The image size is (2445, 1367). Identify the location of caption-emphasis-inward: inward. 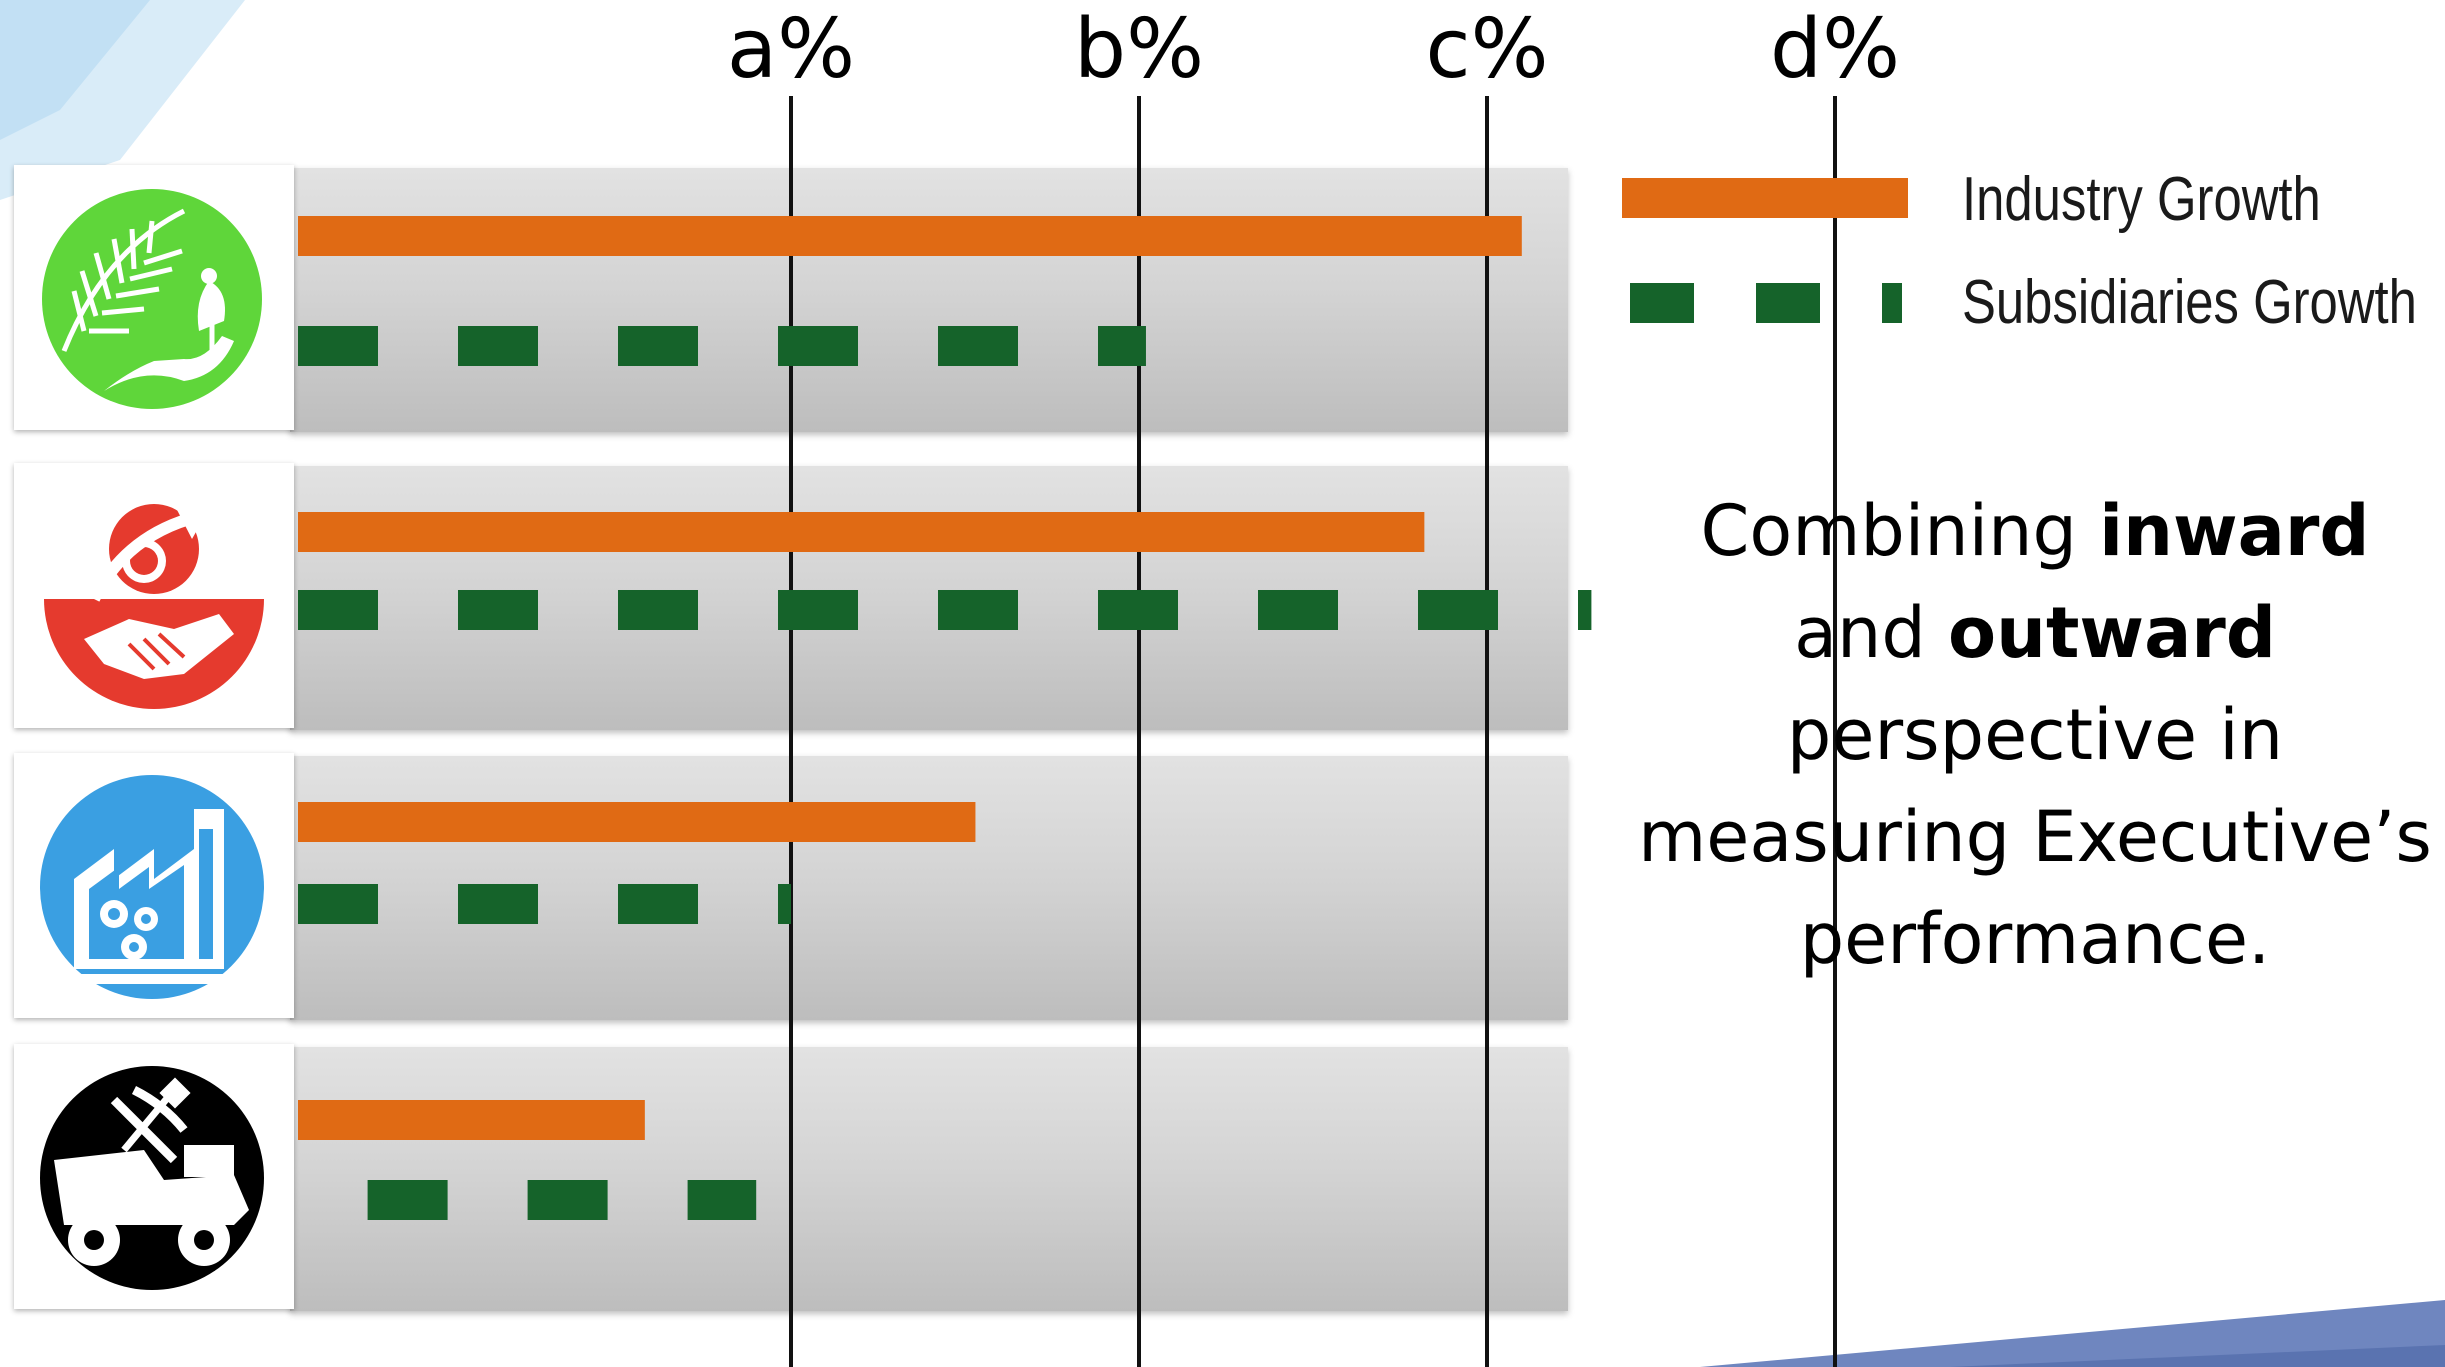
(2234, 531).